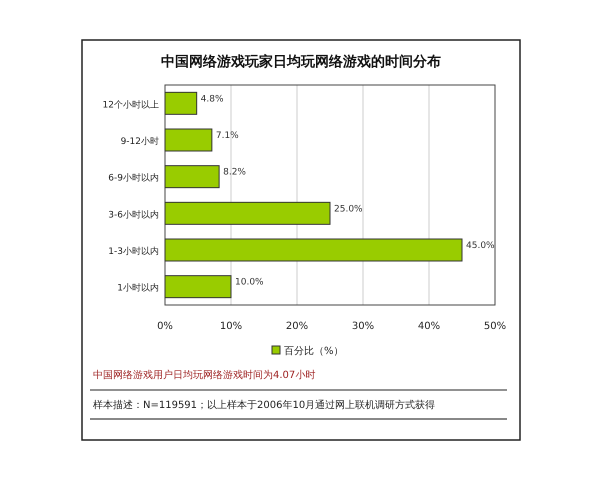  What do you see at coordinates (234, 173) in the screenshot?
I see `data-label: 8.2%` at bounding box center [234, 173].